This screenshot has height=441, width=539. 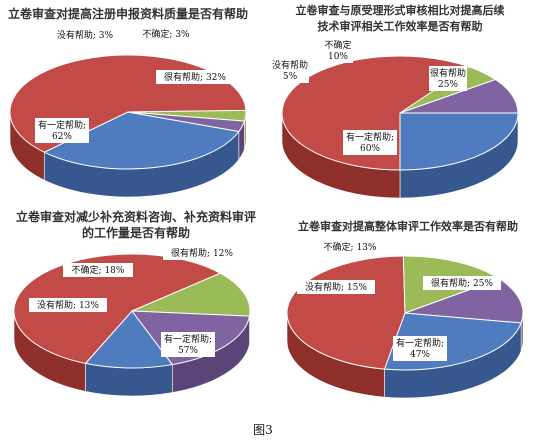 I want to click on pie-slice-没有帮助, so click(x=191, y=294).